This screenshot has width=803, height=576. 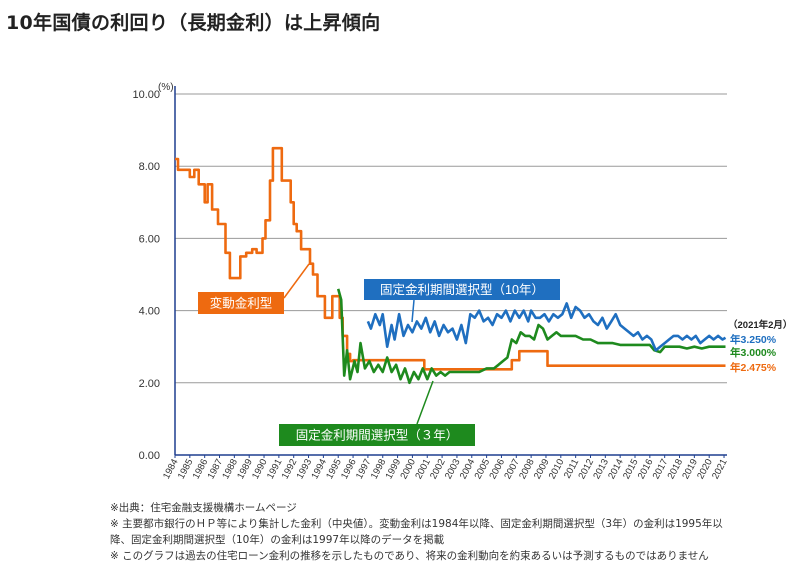 I want to click on y-tick-label: 10.00, so click(x=146, y=95).